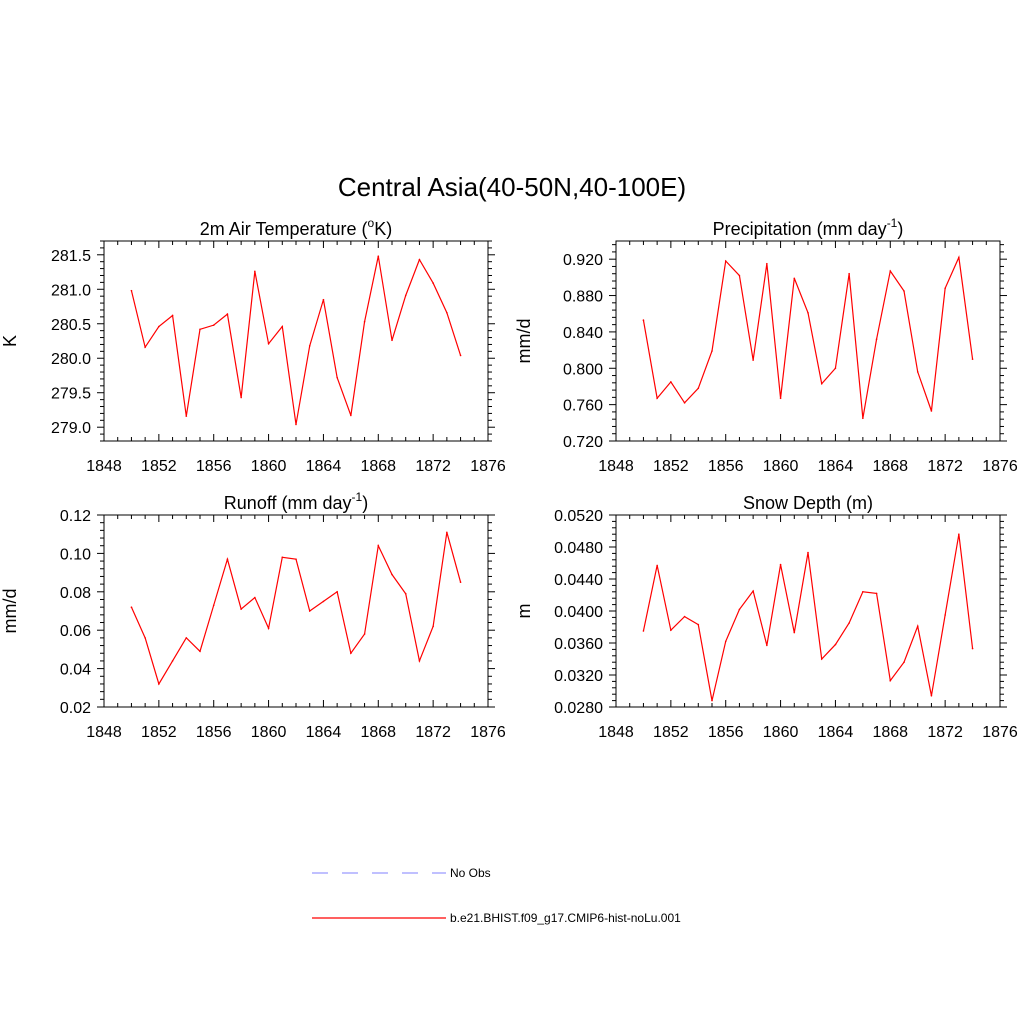  What do you see at coordinates (365, 503) in the screenshot?
I see `panel-title-suffix: )` at bounding box center [365, 503].